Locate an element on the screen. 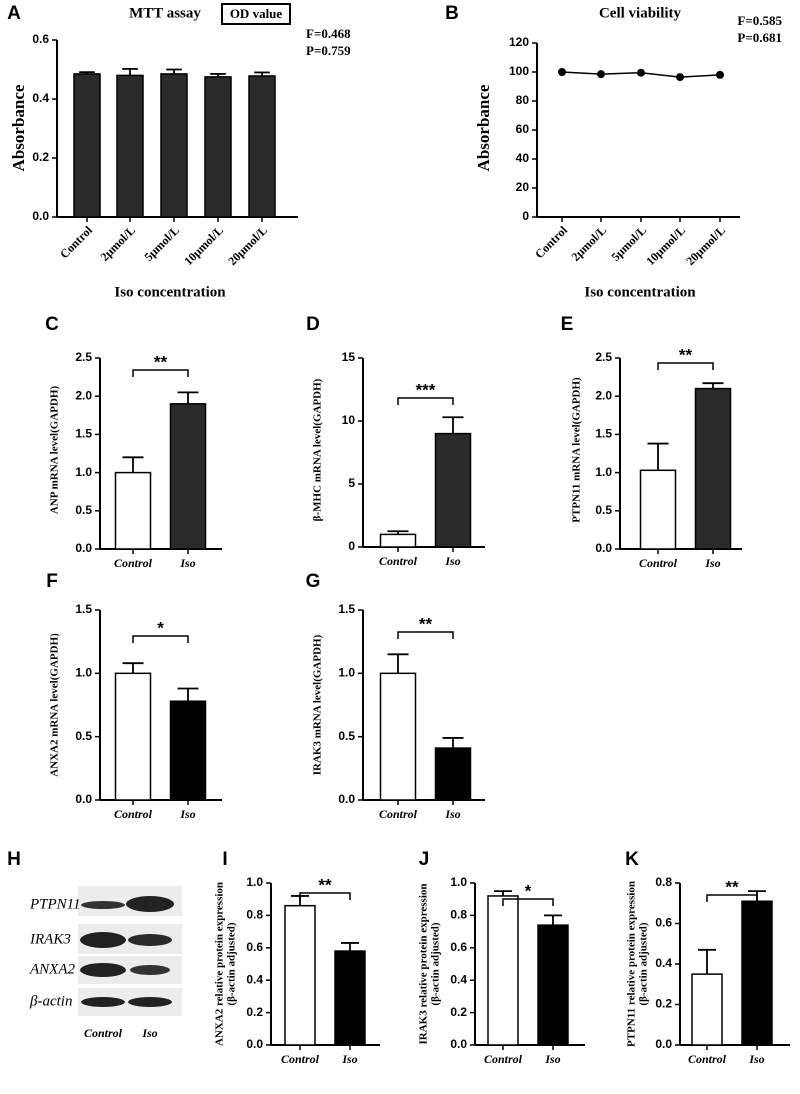 The width and height of the screenshot is (800, 1094). significance-label: *** is located at coordinates (426, 389).